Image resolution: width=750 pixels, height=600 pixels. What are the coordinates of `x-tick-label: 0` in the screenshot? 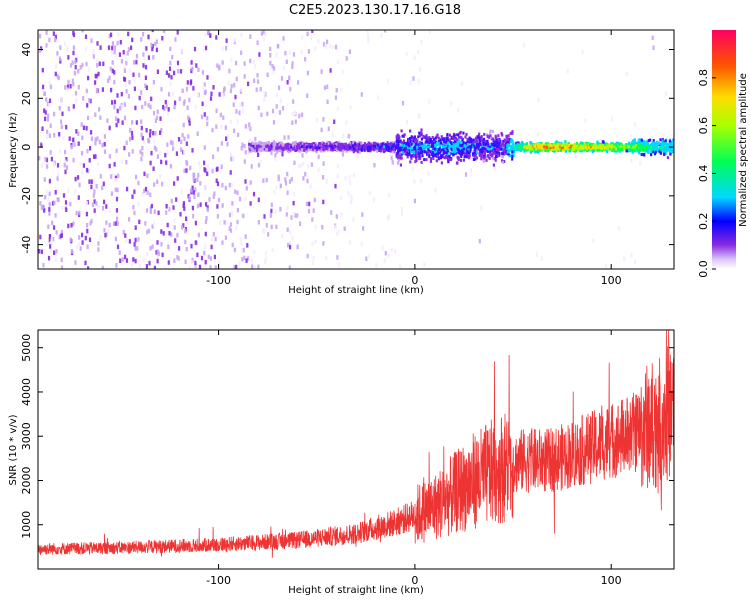 It's located at (414, 580).